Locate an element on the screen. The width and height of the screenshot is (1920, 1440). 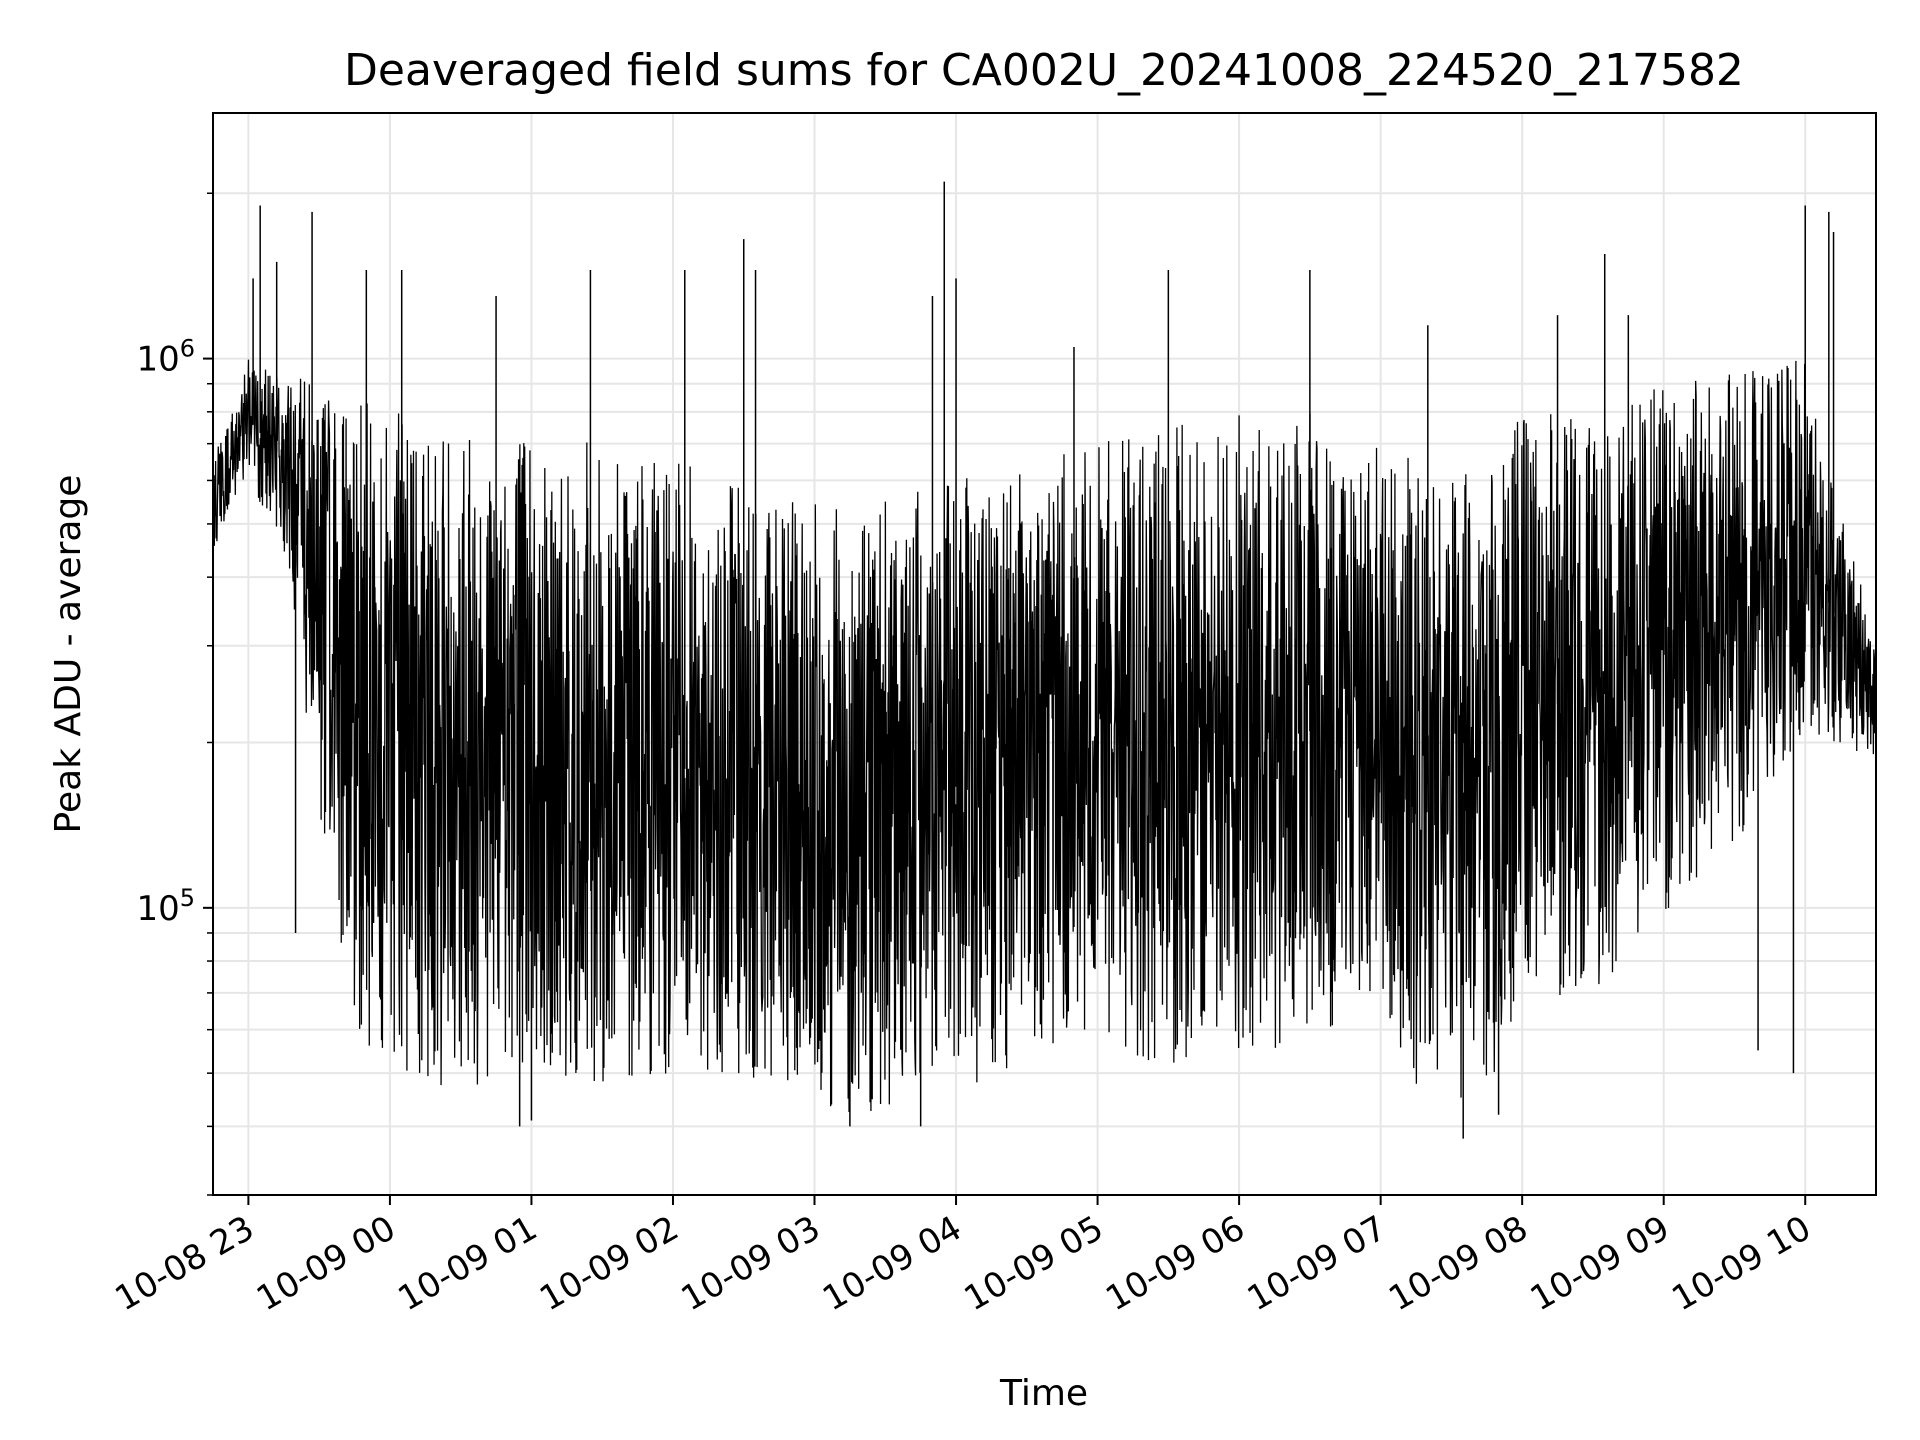
y-tick-label: 10⁶ is located at coordinates (165, 357).